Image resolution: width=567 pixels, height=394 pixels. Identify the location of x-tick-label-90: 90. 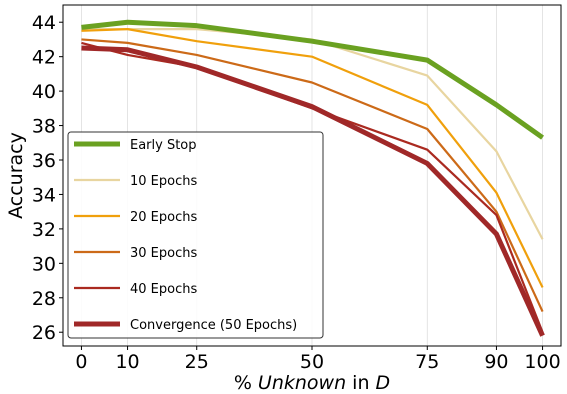
(496, 362).